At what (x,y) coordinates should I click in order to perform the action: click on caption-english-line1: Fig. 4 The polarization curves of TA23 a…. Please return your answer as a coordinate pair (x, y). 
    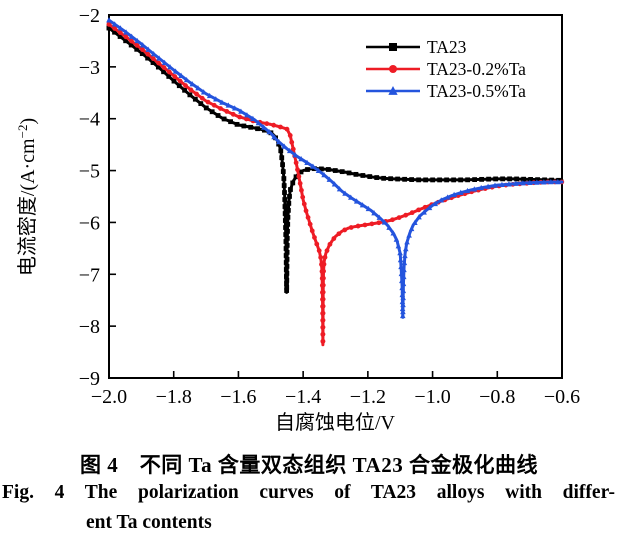
    Looking at the image, I should click on (308, 492).